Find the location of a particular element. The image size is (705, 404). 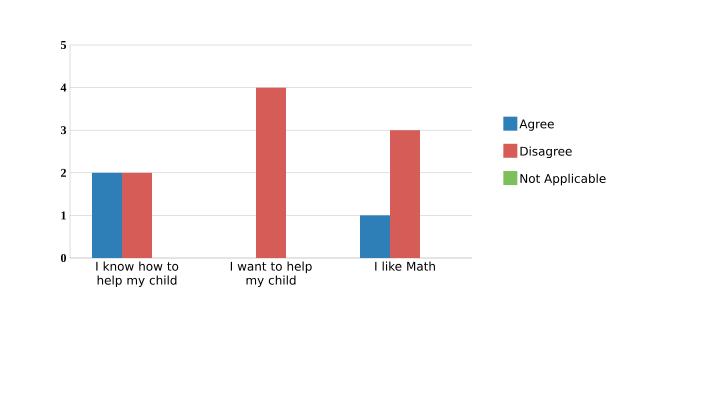

x-tick-label: I know how to help my child is located at coordinates (137, 275).